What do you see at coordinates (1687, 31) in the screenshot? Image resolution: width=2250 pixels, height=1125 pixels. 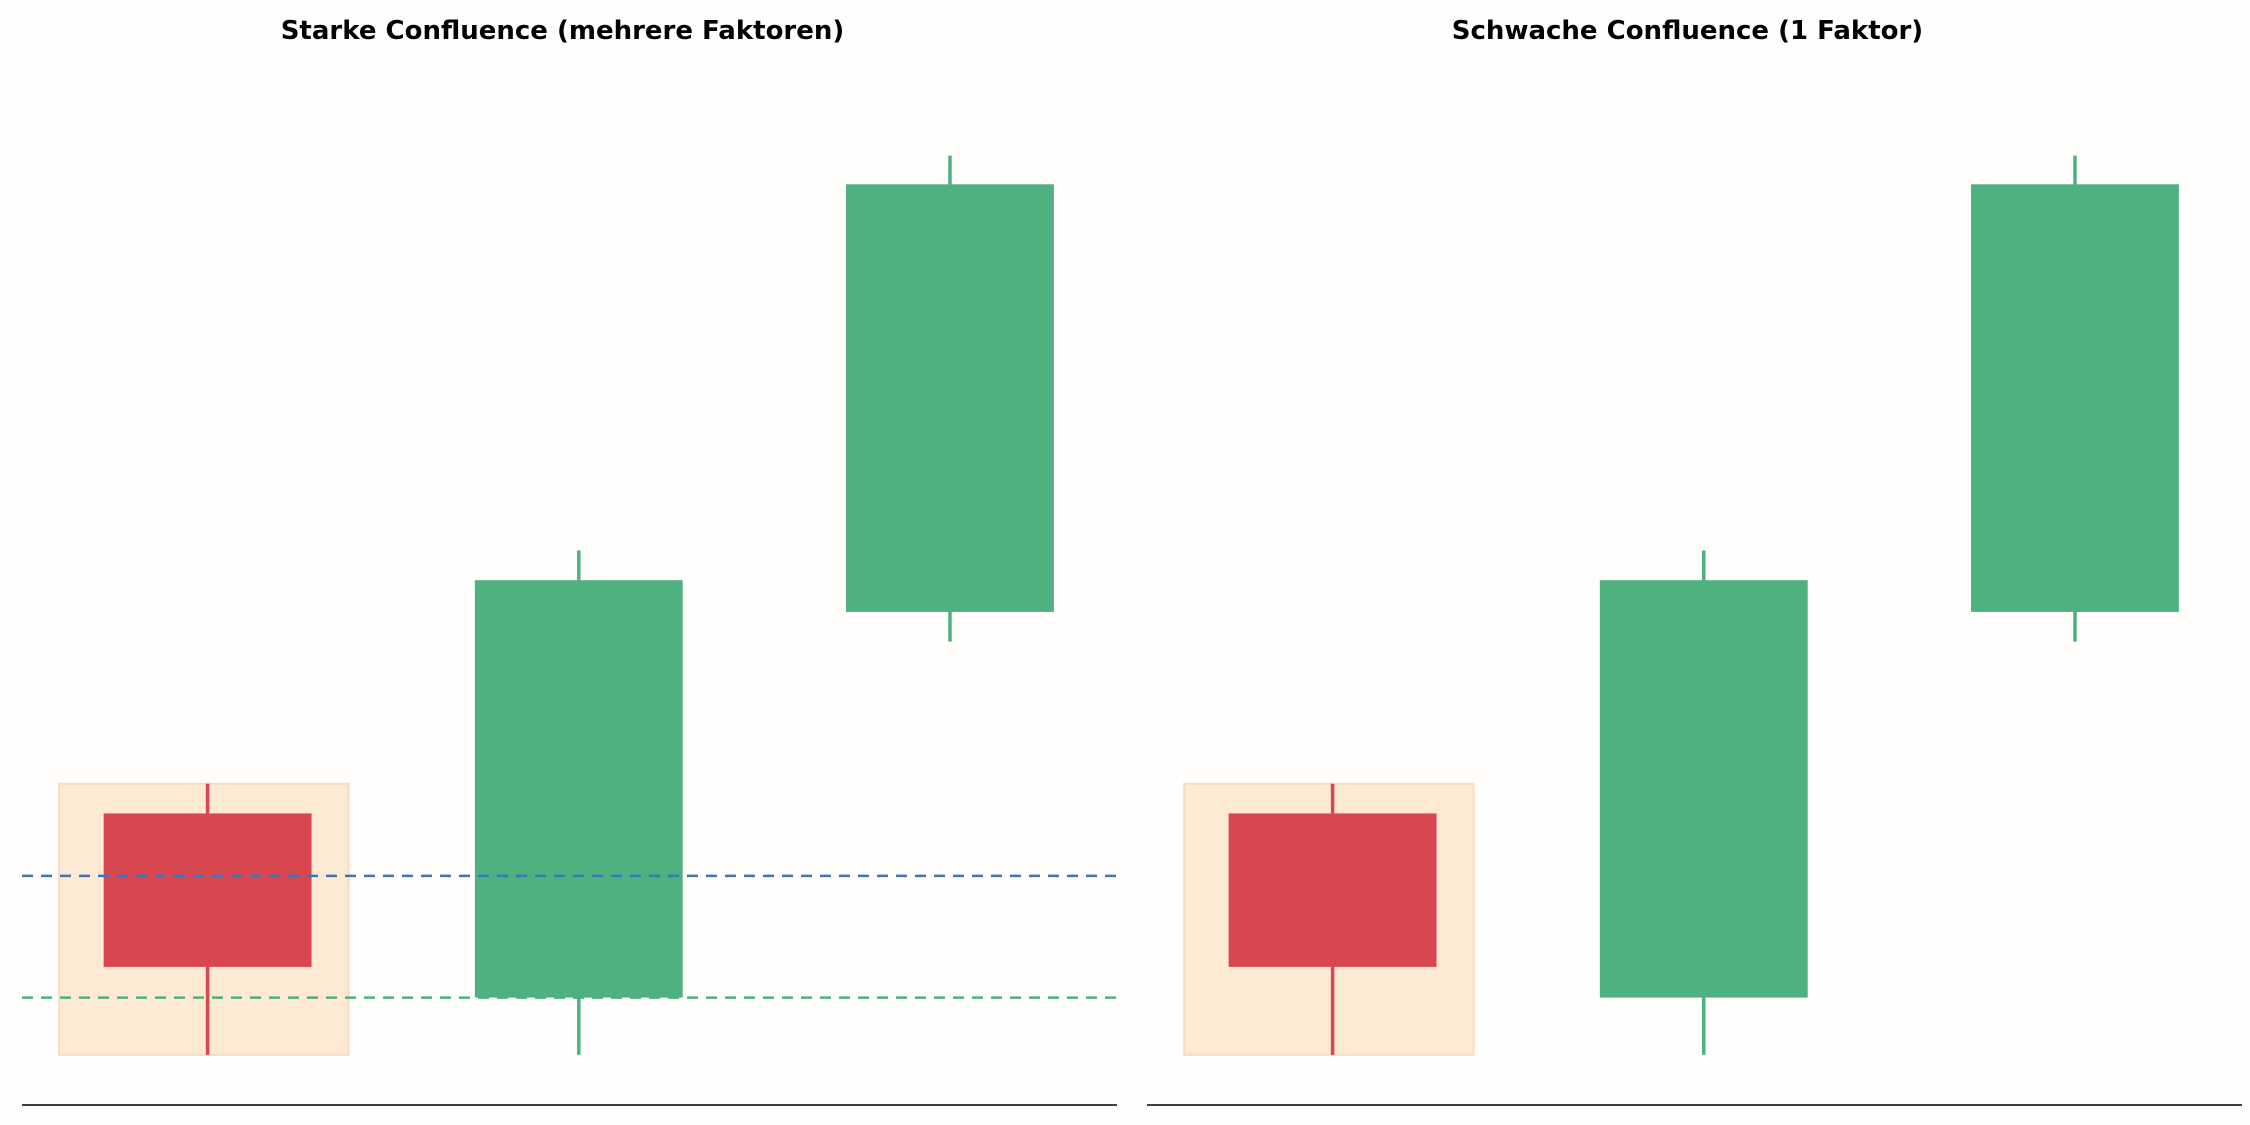 I see `chart-title: Schwache Confluence (1 Faktor)` at bounding box center [1687, 31].